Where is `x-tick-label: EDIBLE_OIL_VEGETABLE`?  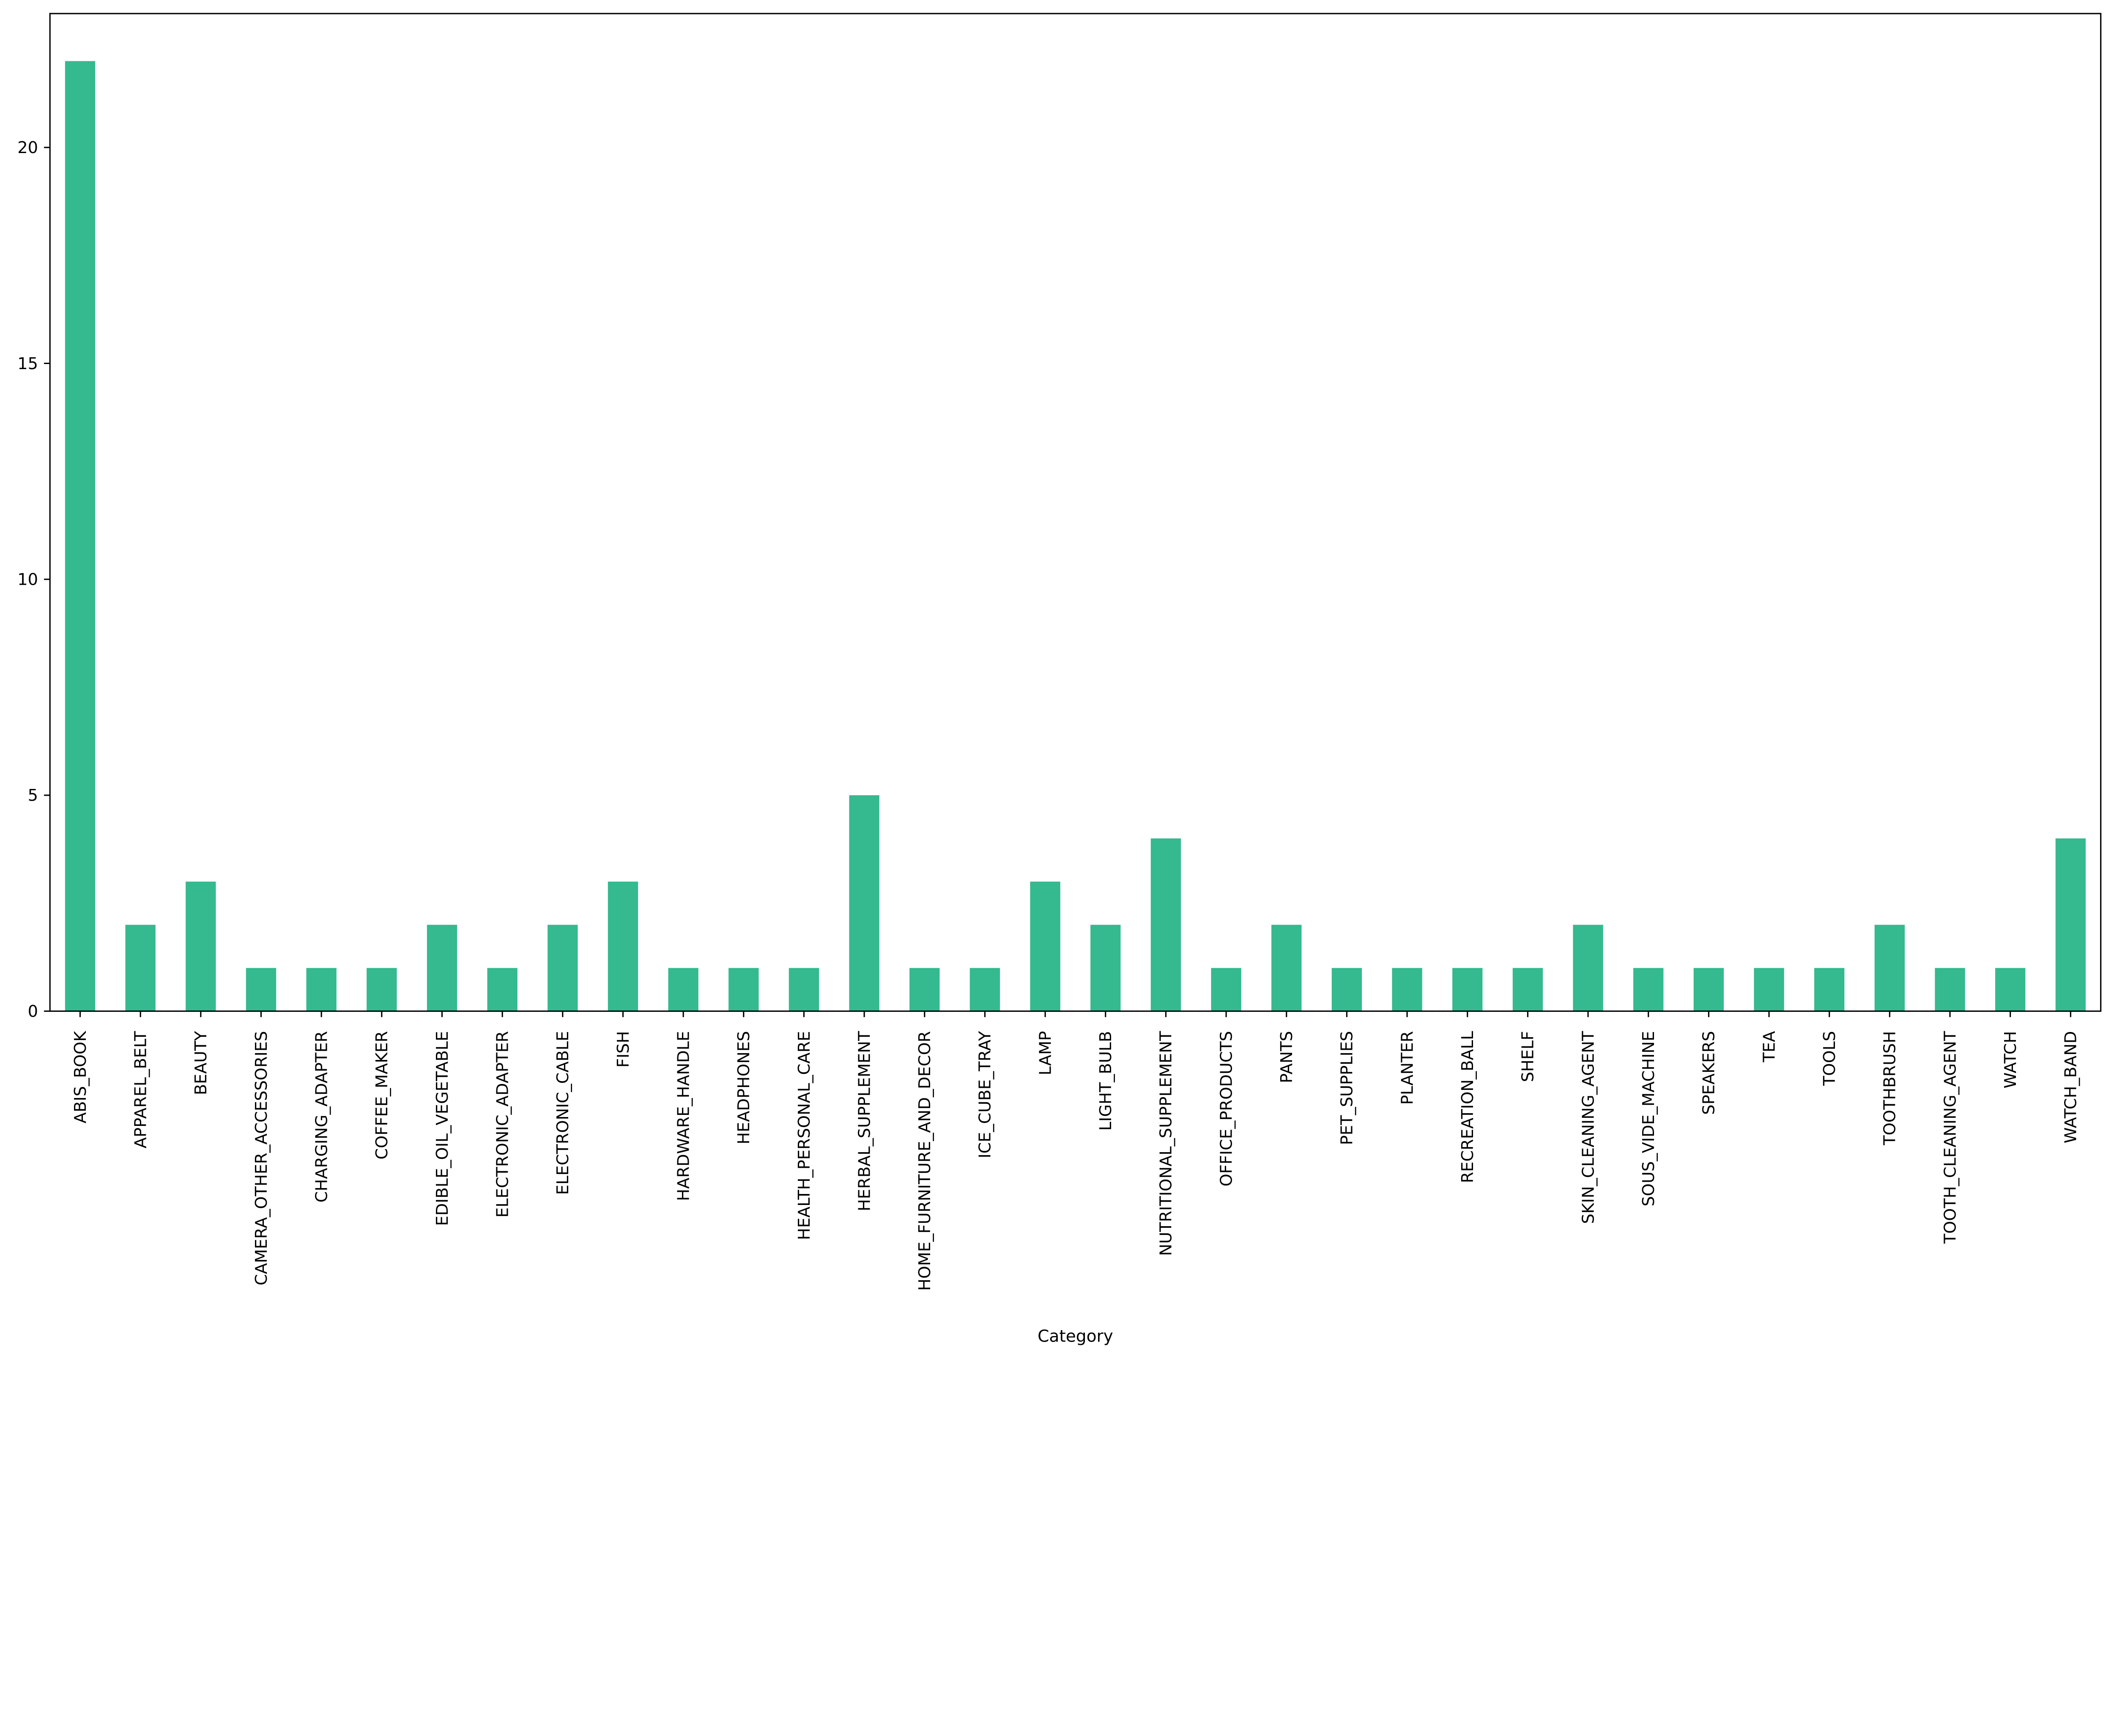 x-tick-label: EDIBLE_OIL_VEGETABLE is located at coordinates (442, 1128).